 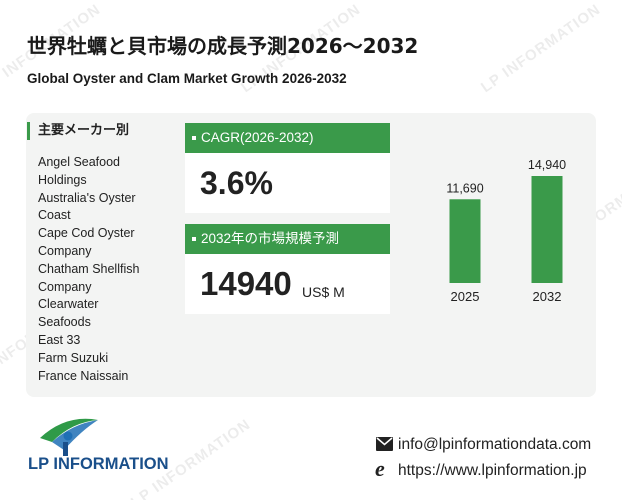 I want to click on list-item: Farm Suzuki, so click(x=73, y=357).